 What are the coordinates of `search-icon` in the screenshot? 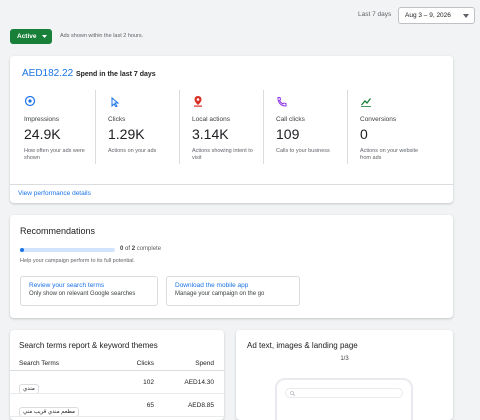 It's located at (292, 393).